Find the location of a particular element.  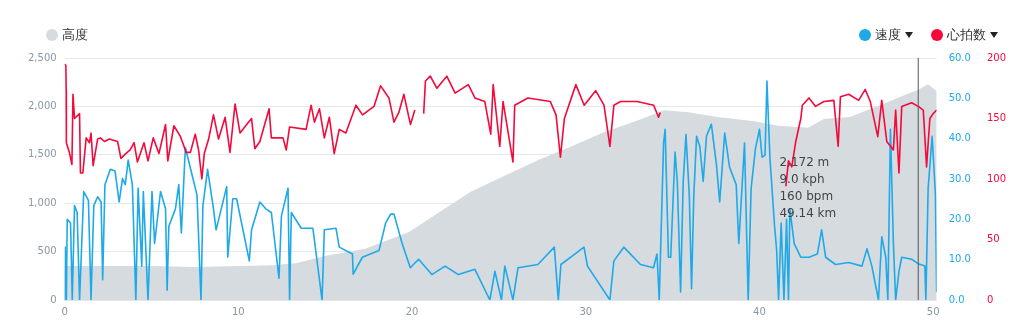

legend-label: 速度 is located at coordinates (888, 35).